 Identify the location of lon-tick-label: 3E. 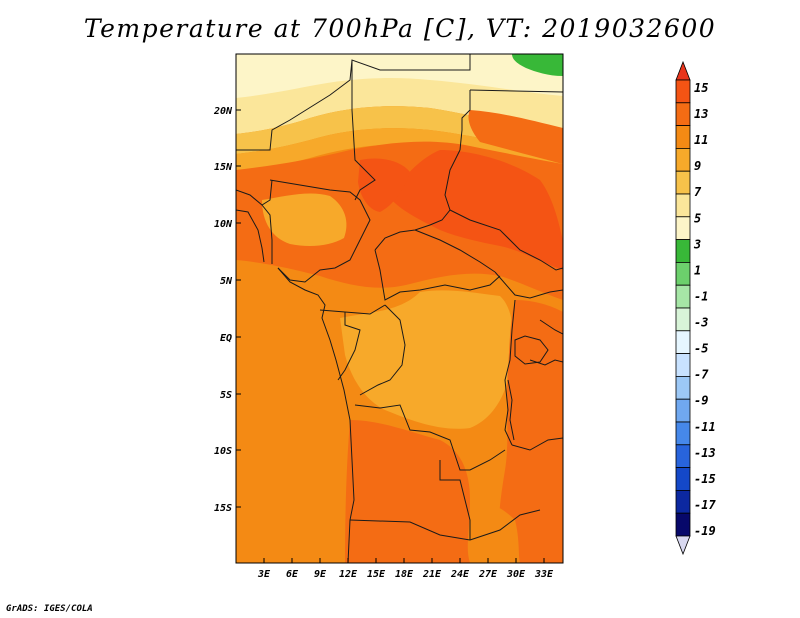
(264, 574).